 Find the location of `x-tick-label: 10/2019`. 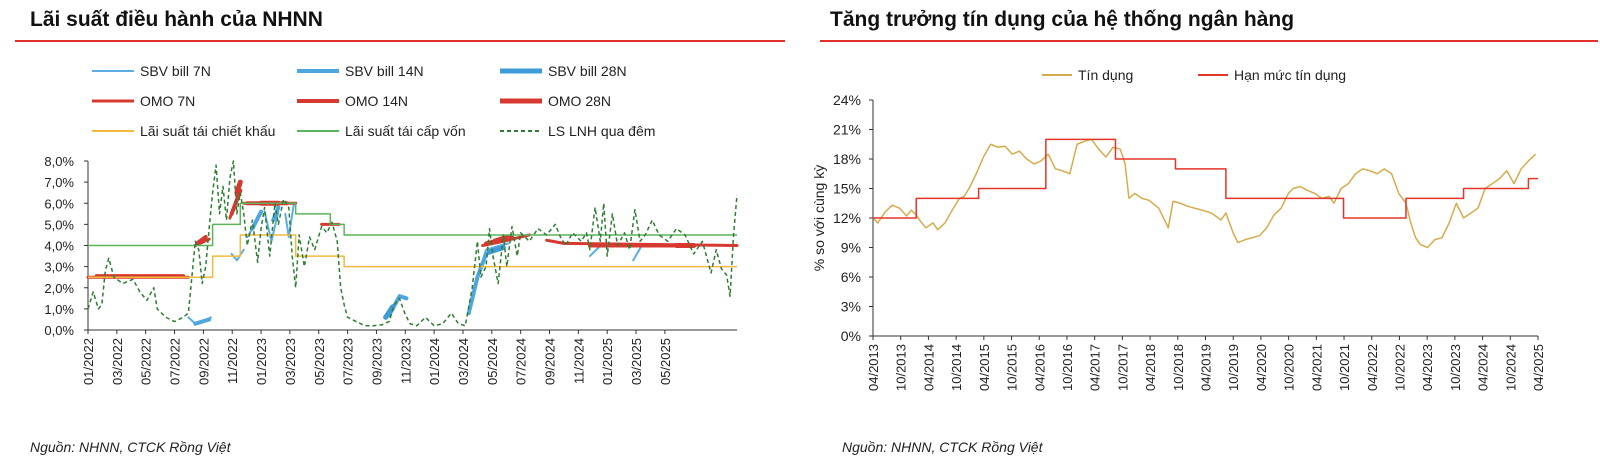

x-tick-label: 10/2019 is located at coordinates (1233, 367).